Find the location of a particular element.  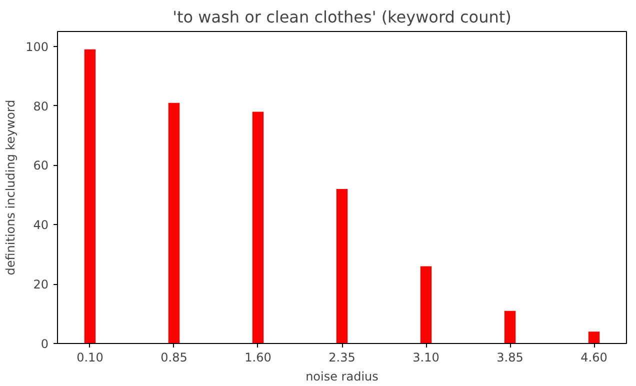

y-tick-label: 20 is located at coordinates (41, 285).